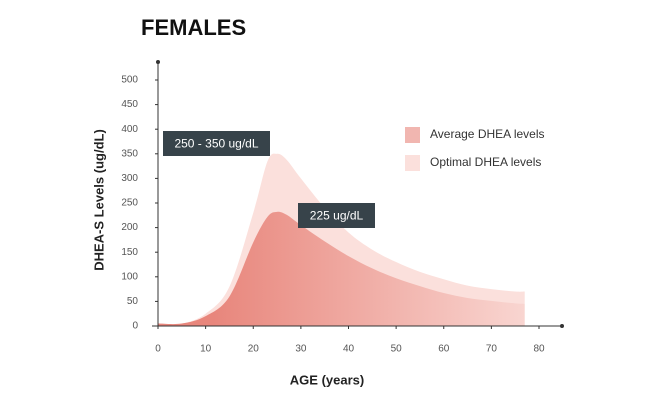  What do you see at coordinates (158, 349) in the screenshot?
I see `x-tick-label: 0` at bounding box center [158, 349].